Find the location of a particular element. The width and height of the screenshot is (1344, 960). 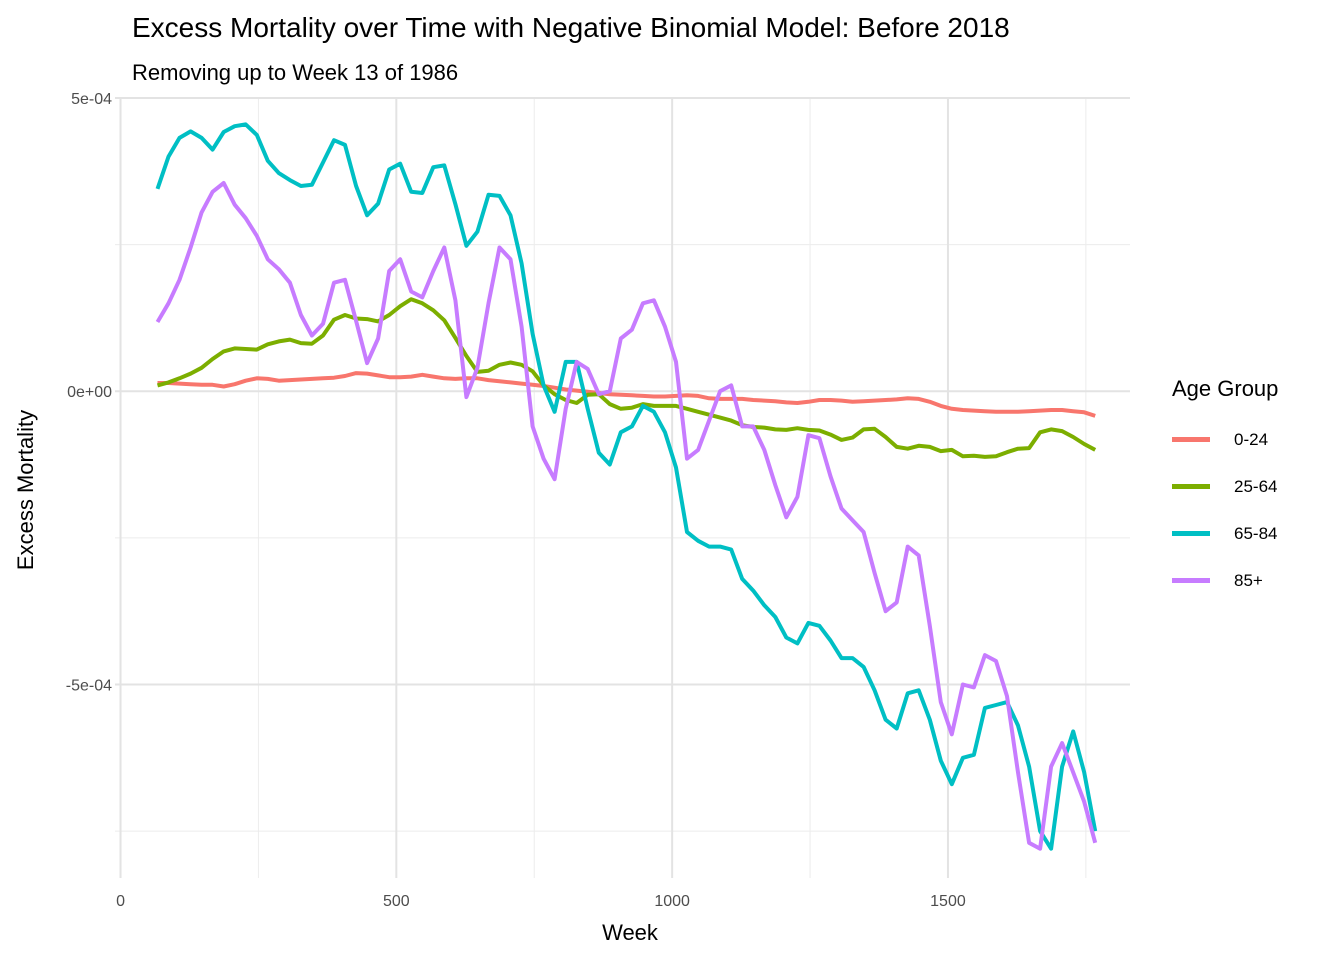

x-tick-label: 0 is located at coordinates (120, 901).